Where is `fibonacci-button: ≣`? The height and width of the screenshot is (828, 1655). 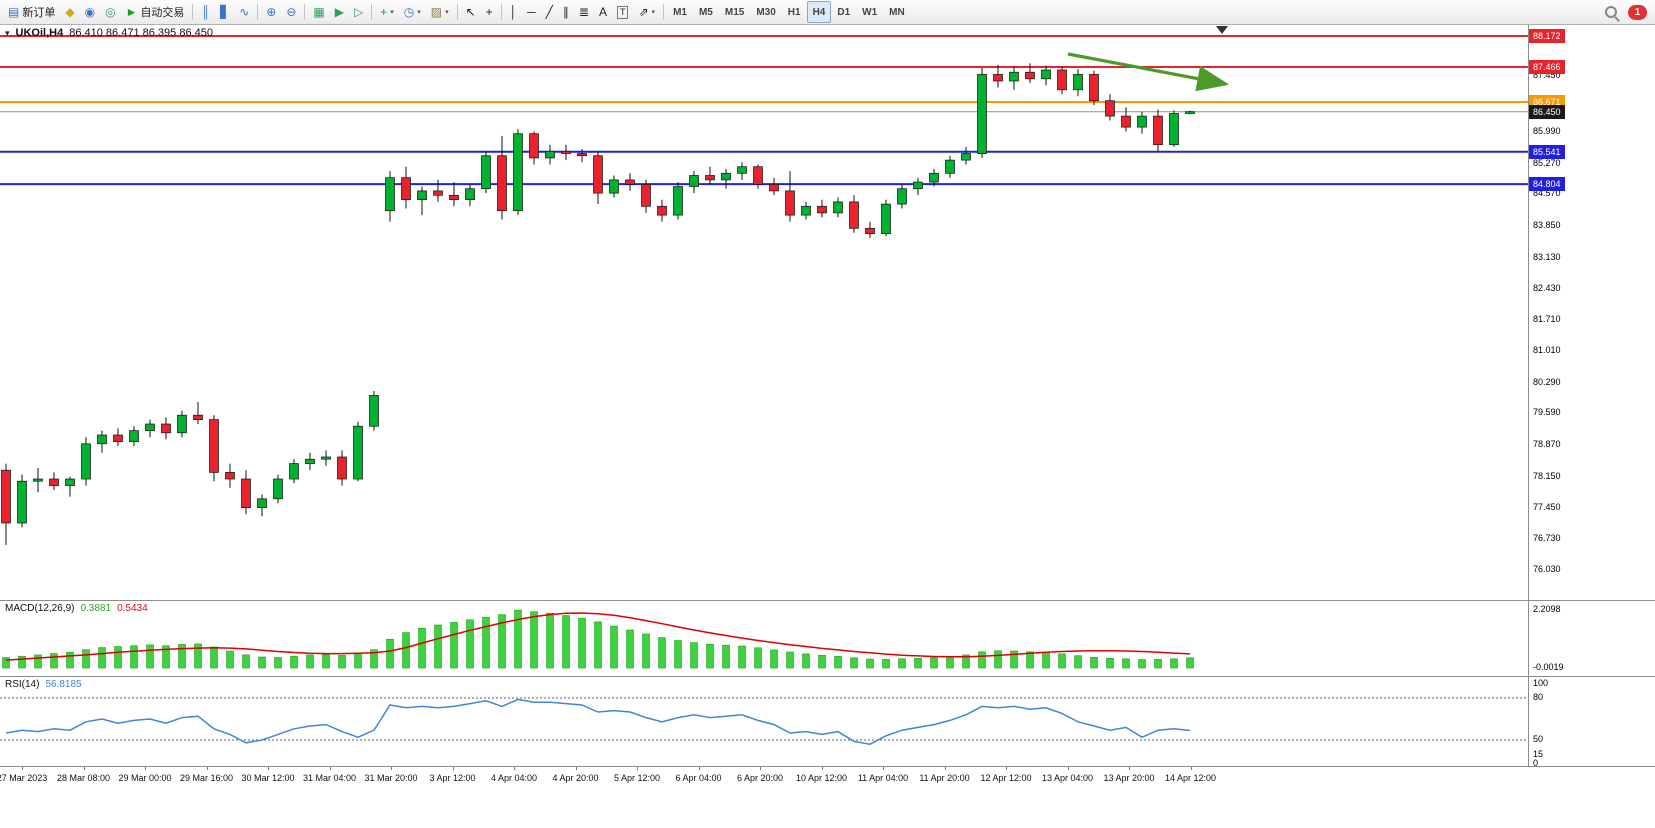
fibonacci-button: ≣ is located at coordinates (584, 12).